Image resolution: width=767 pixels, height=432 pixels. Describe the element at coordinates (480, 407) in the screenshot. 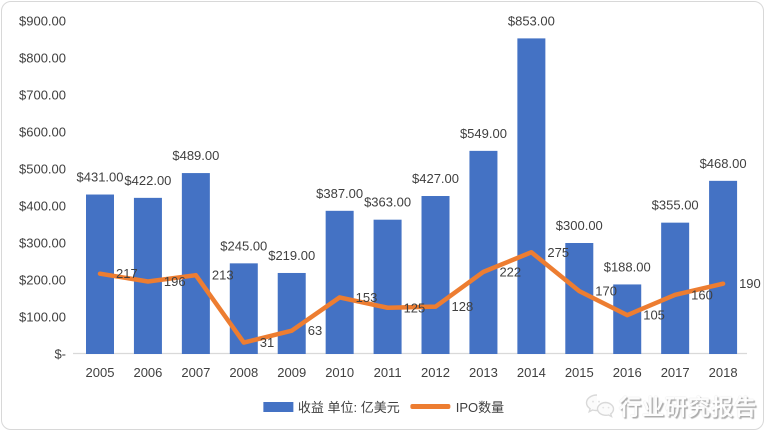

I see `legend-line-label: IPO数量` at that location.